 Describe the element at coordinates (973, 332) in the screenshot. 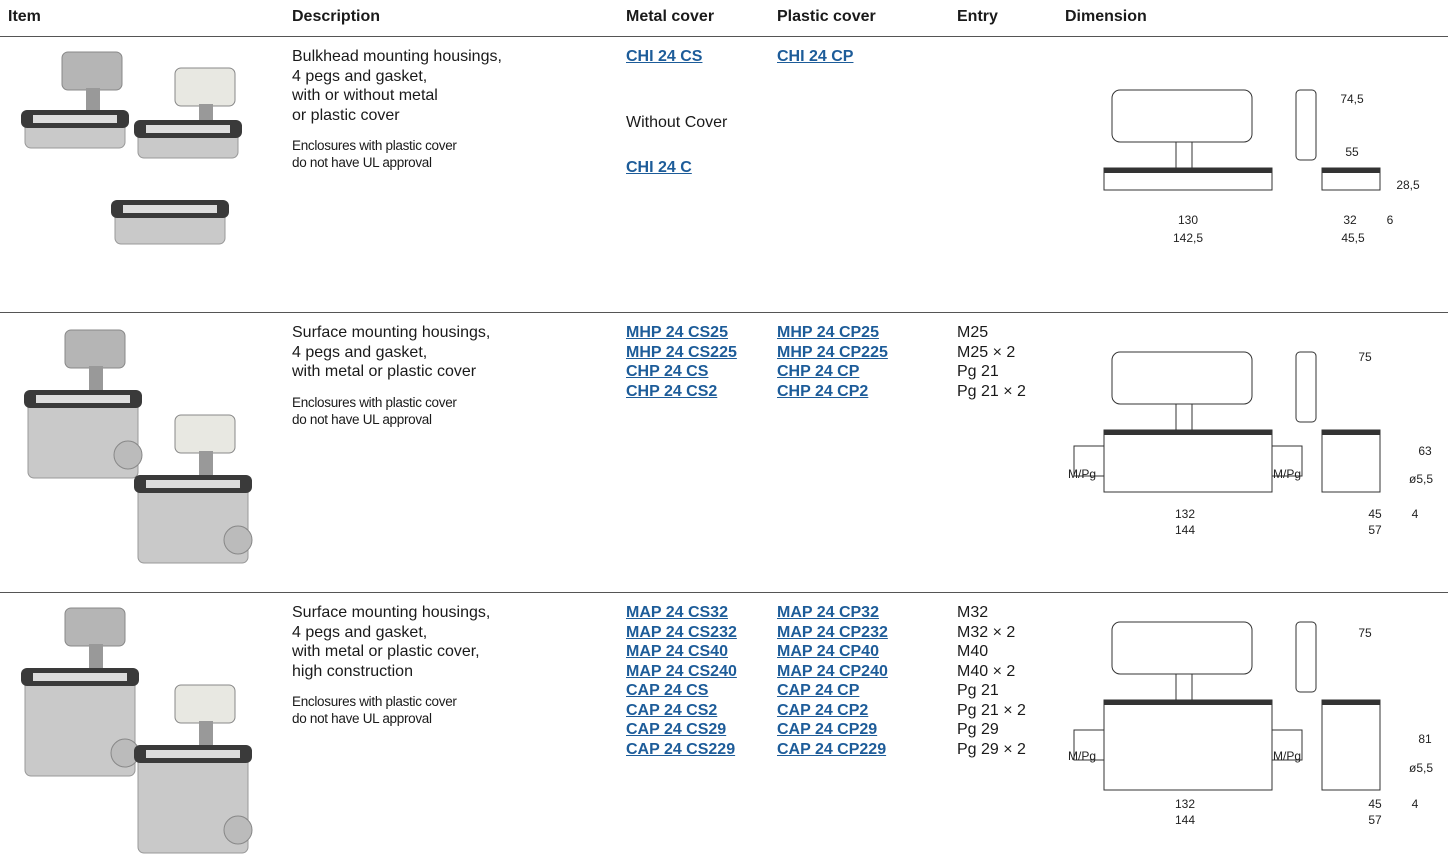

I see `entry: M25` at that location.